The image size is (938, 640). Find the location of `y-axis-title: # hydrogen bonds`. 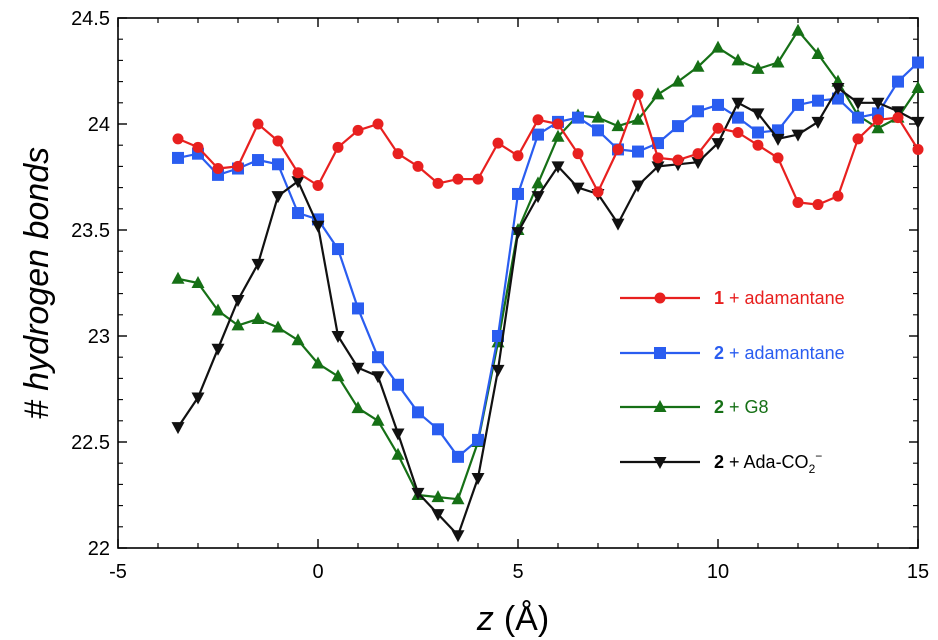

y-axis-title: # hydrogen bonds is located at coordinates (37, 283).